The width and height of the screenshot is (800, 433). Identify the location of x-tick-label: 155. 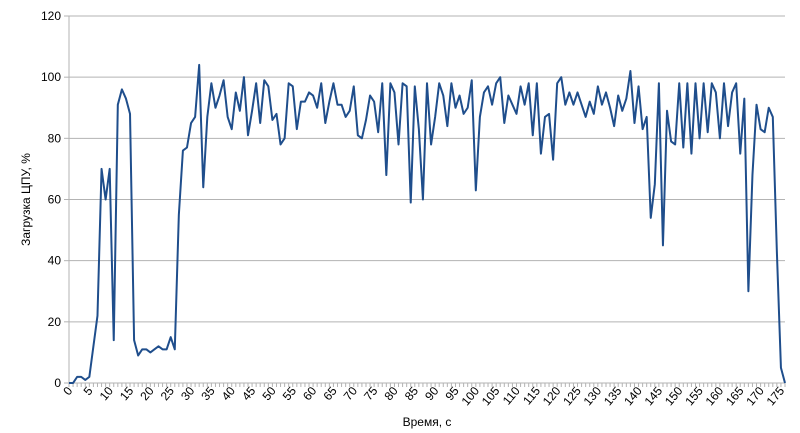
(694, 396).